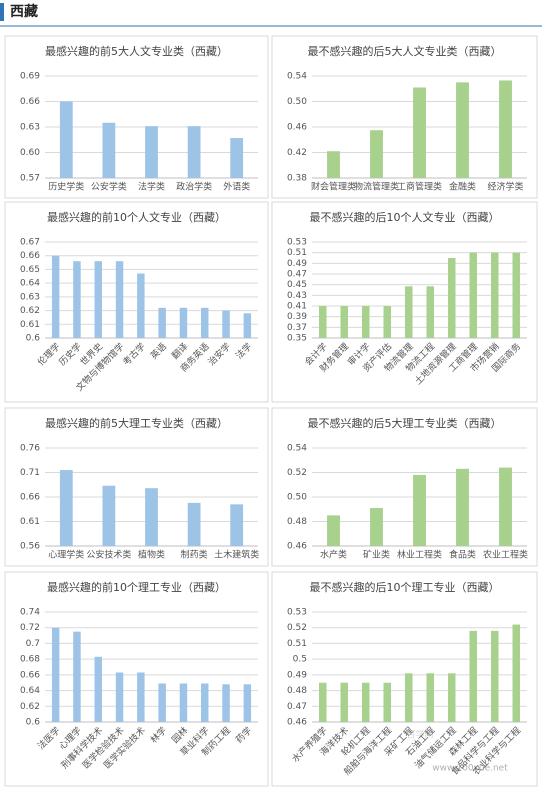 This screenshot has width=542, height=791. Describe the element at coordinates (297, 275) in the screenshot. I see `y-tick-label: 0.47` at that location.